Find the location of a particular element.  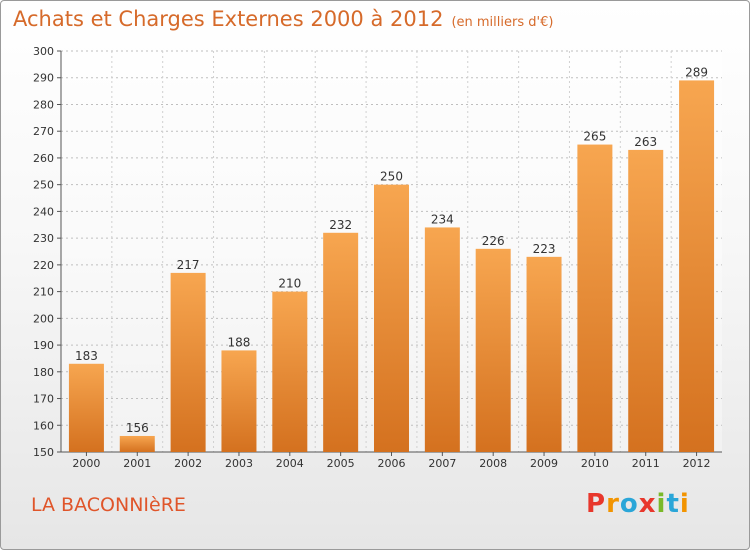

y-tick-label: 270 is located at coordinates (43, 131).